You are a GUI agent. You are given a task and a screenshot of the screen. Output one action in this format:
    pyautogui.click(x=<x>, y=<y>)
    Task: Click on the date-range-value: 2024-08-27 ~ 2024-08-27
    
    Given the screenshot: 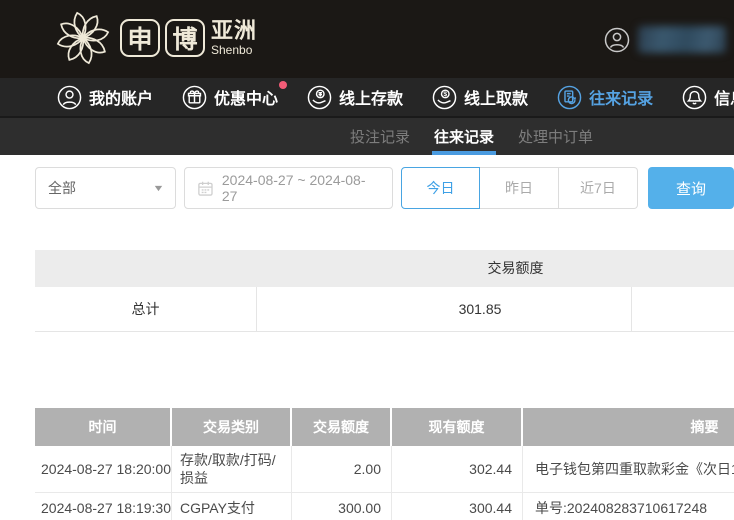 What is the action you would take?
    pyautogui.click(x=293, y=188)
    